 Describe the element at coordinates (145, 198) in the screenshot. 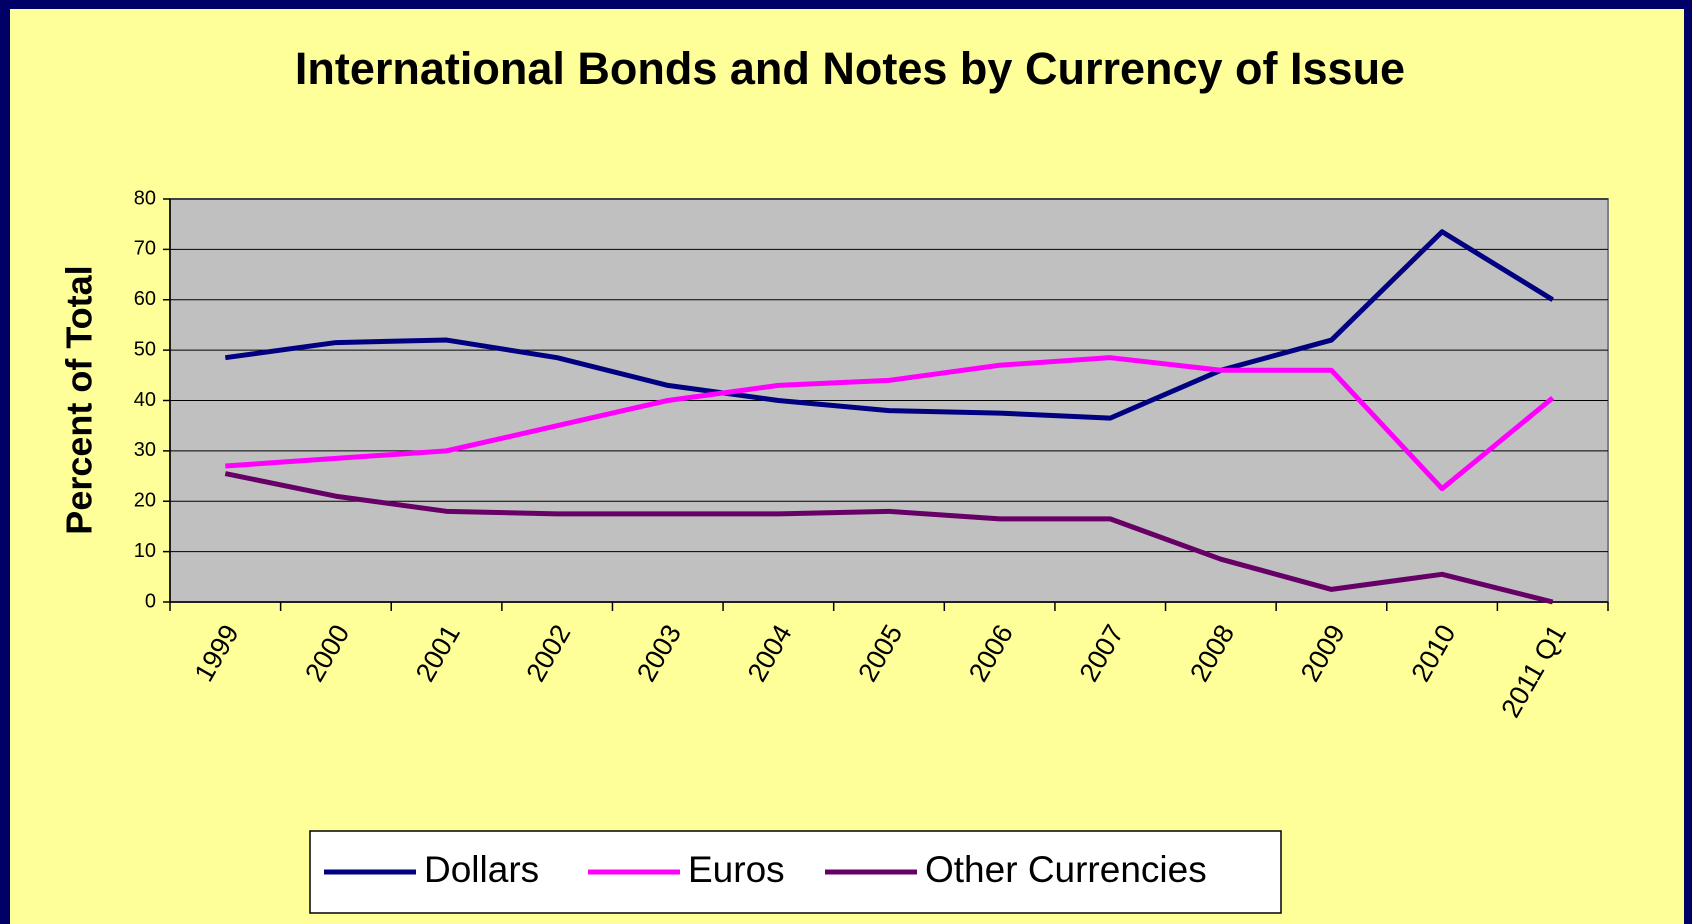

I see `y-tick-label: 80` at that location.